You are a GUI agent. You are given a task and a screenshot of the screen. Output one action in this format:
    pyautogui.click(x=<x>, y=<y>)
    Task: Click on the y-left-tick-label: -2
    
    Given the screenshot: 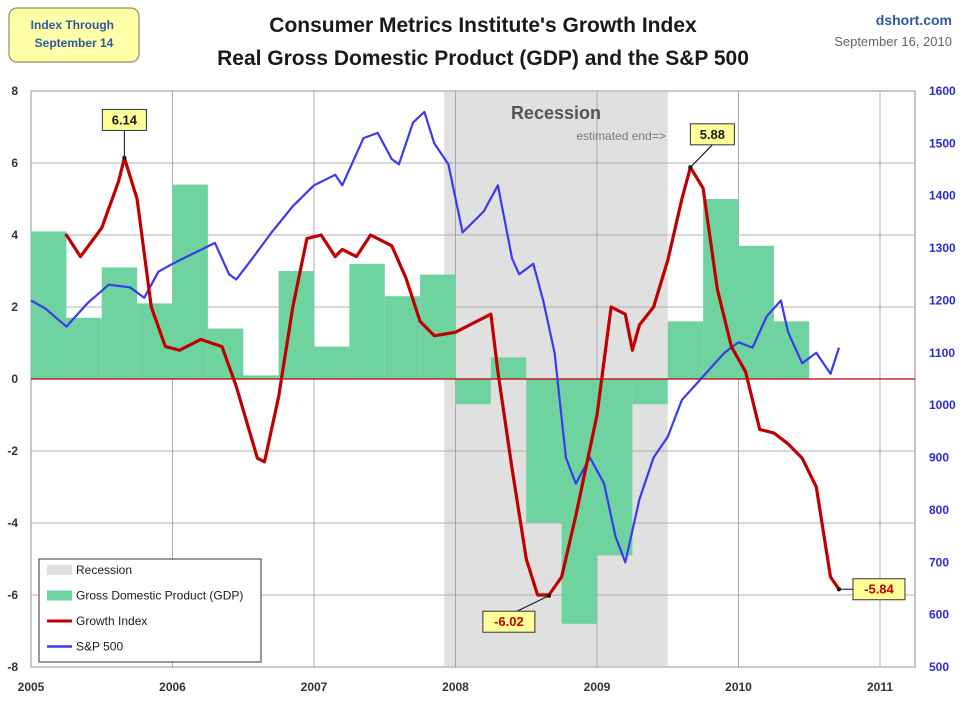 What is the action you would take?
    pyautogui.click(x=12, y=451)
    